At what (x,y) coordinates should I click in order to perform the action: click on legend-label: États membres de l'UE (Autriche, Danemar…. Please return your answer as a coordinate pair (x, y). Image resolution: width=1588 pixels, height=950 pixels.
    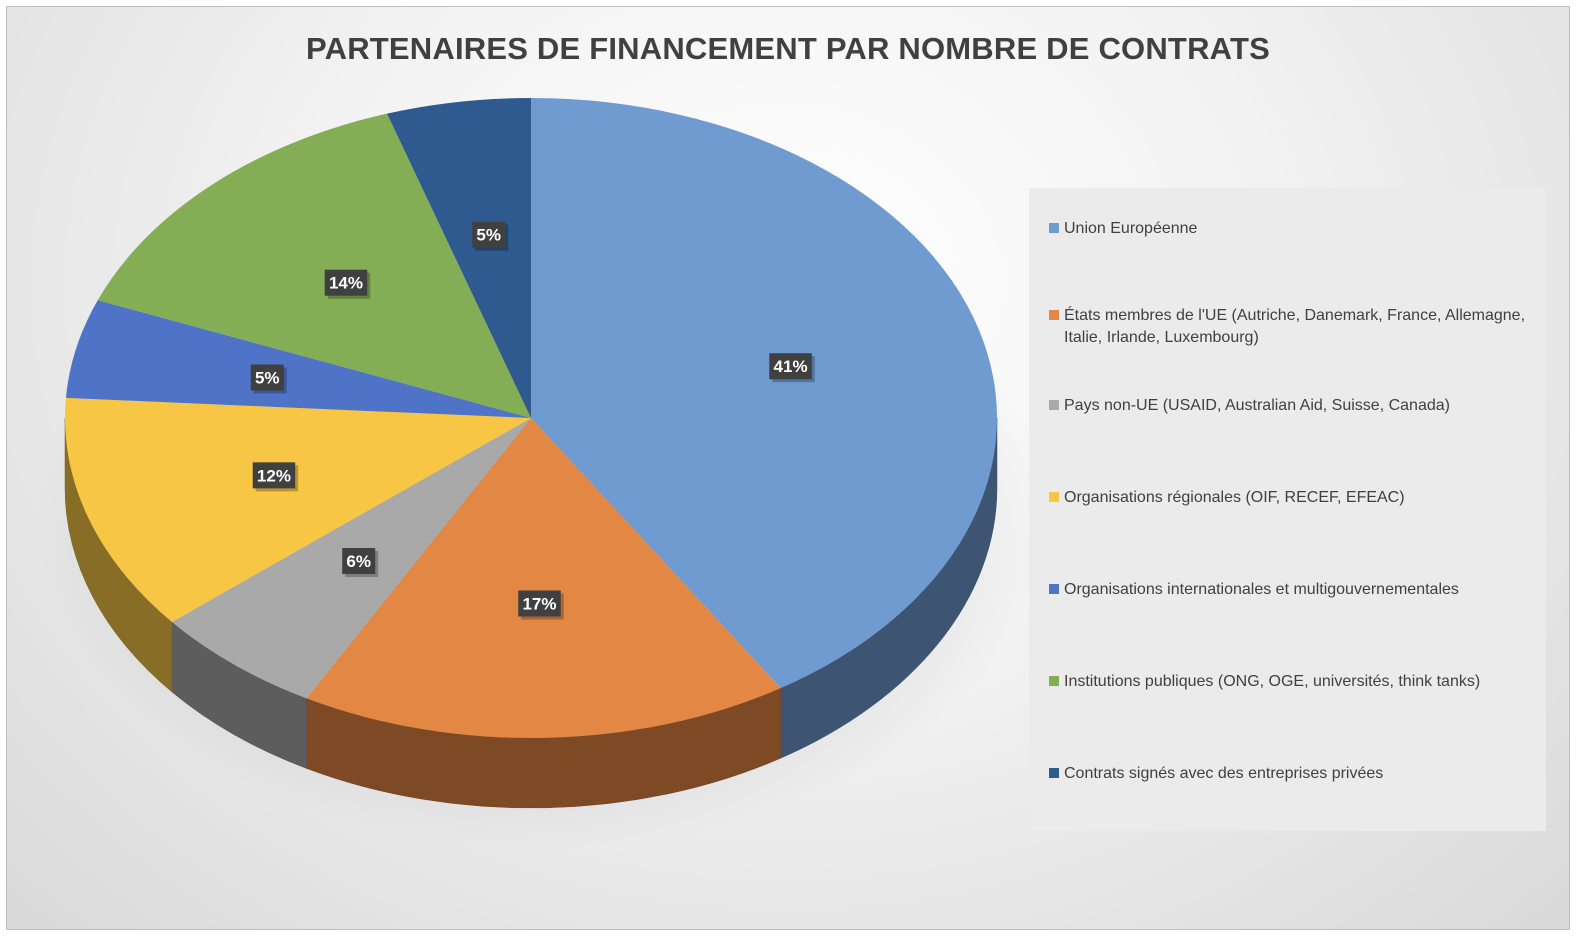
    Looking at the image, I should click on (1295, 326).